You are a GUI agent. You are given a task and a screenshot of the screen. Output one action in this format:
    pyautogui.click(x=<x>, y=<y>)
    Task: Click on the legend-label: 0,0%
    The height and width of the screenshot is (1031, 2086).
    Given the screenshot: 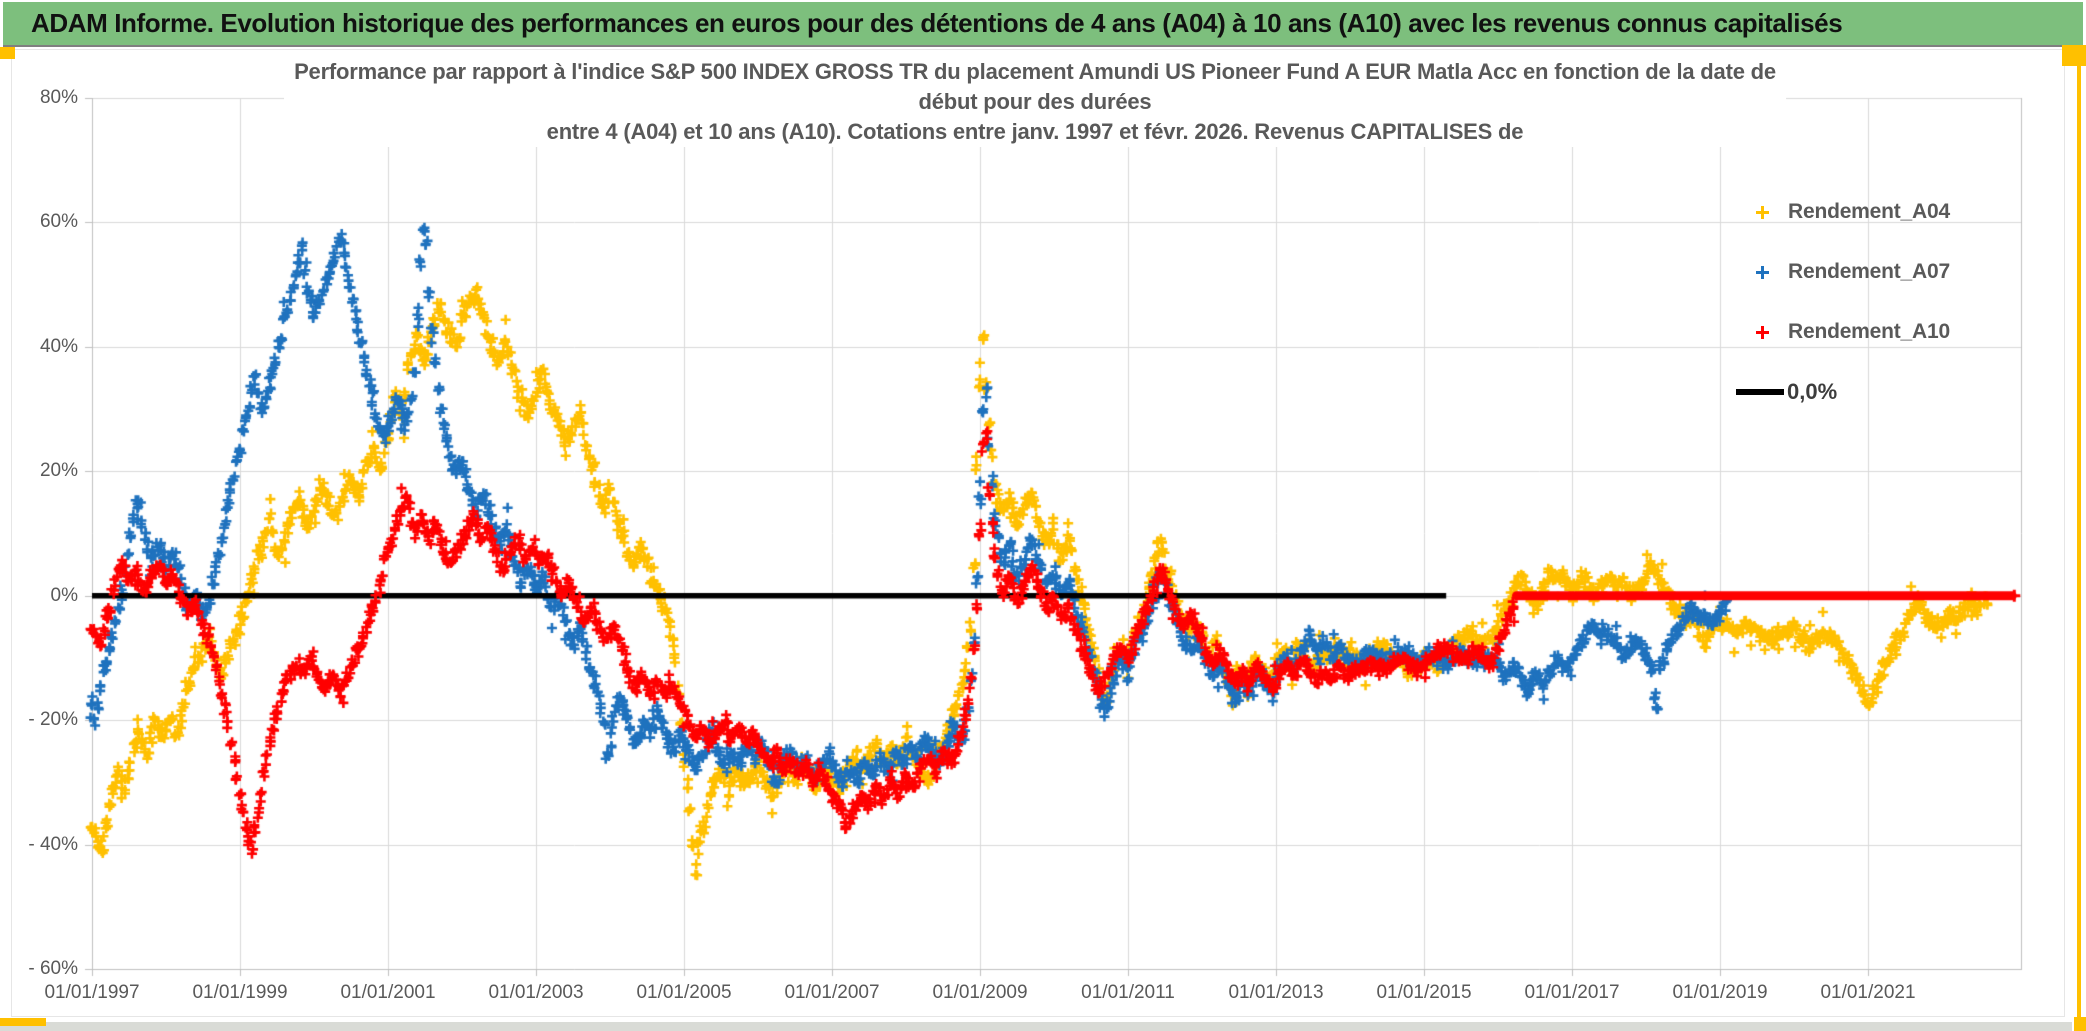 What is the action you would take?
    pyautogui.click(x=1812, y=391)
    